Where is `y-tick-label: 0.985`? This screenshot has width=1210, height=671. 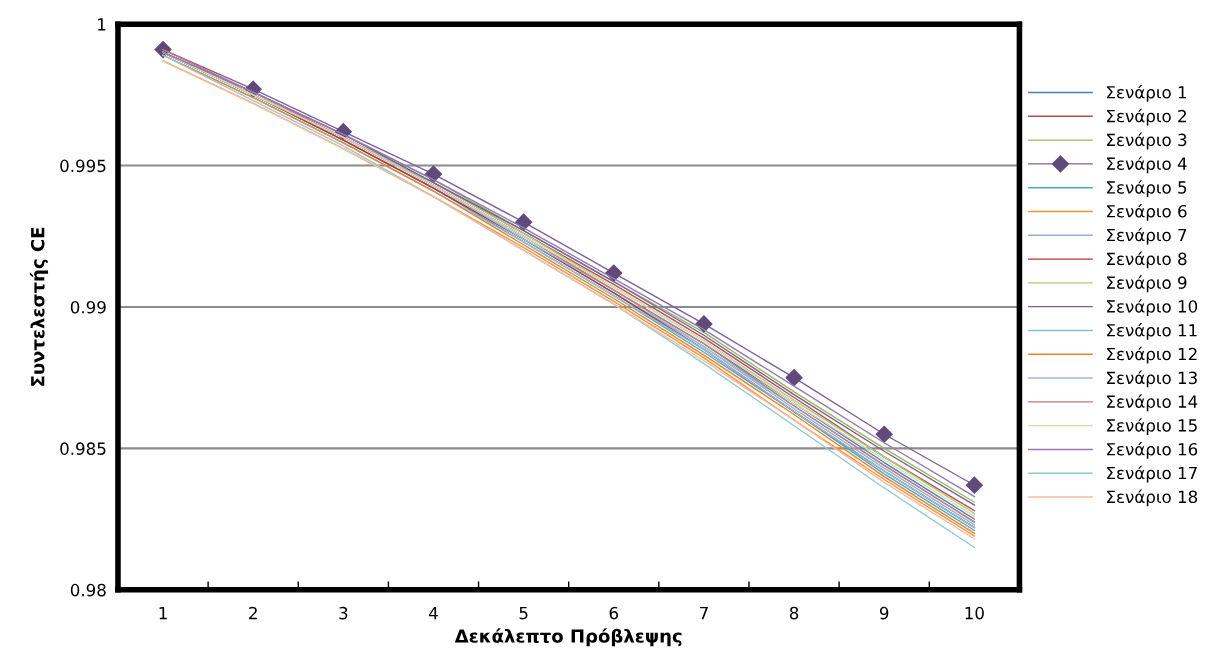
y-tick-label: 0.985 is located at coordinates (83, 448).